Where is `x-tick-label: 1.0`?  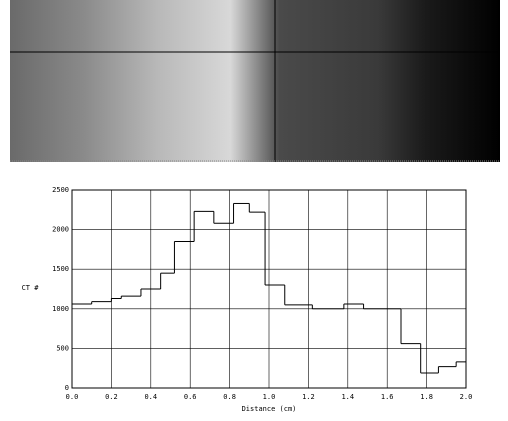
x-tick-label: 1.0 is located at coordinates (269, 397).